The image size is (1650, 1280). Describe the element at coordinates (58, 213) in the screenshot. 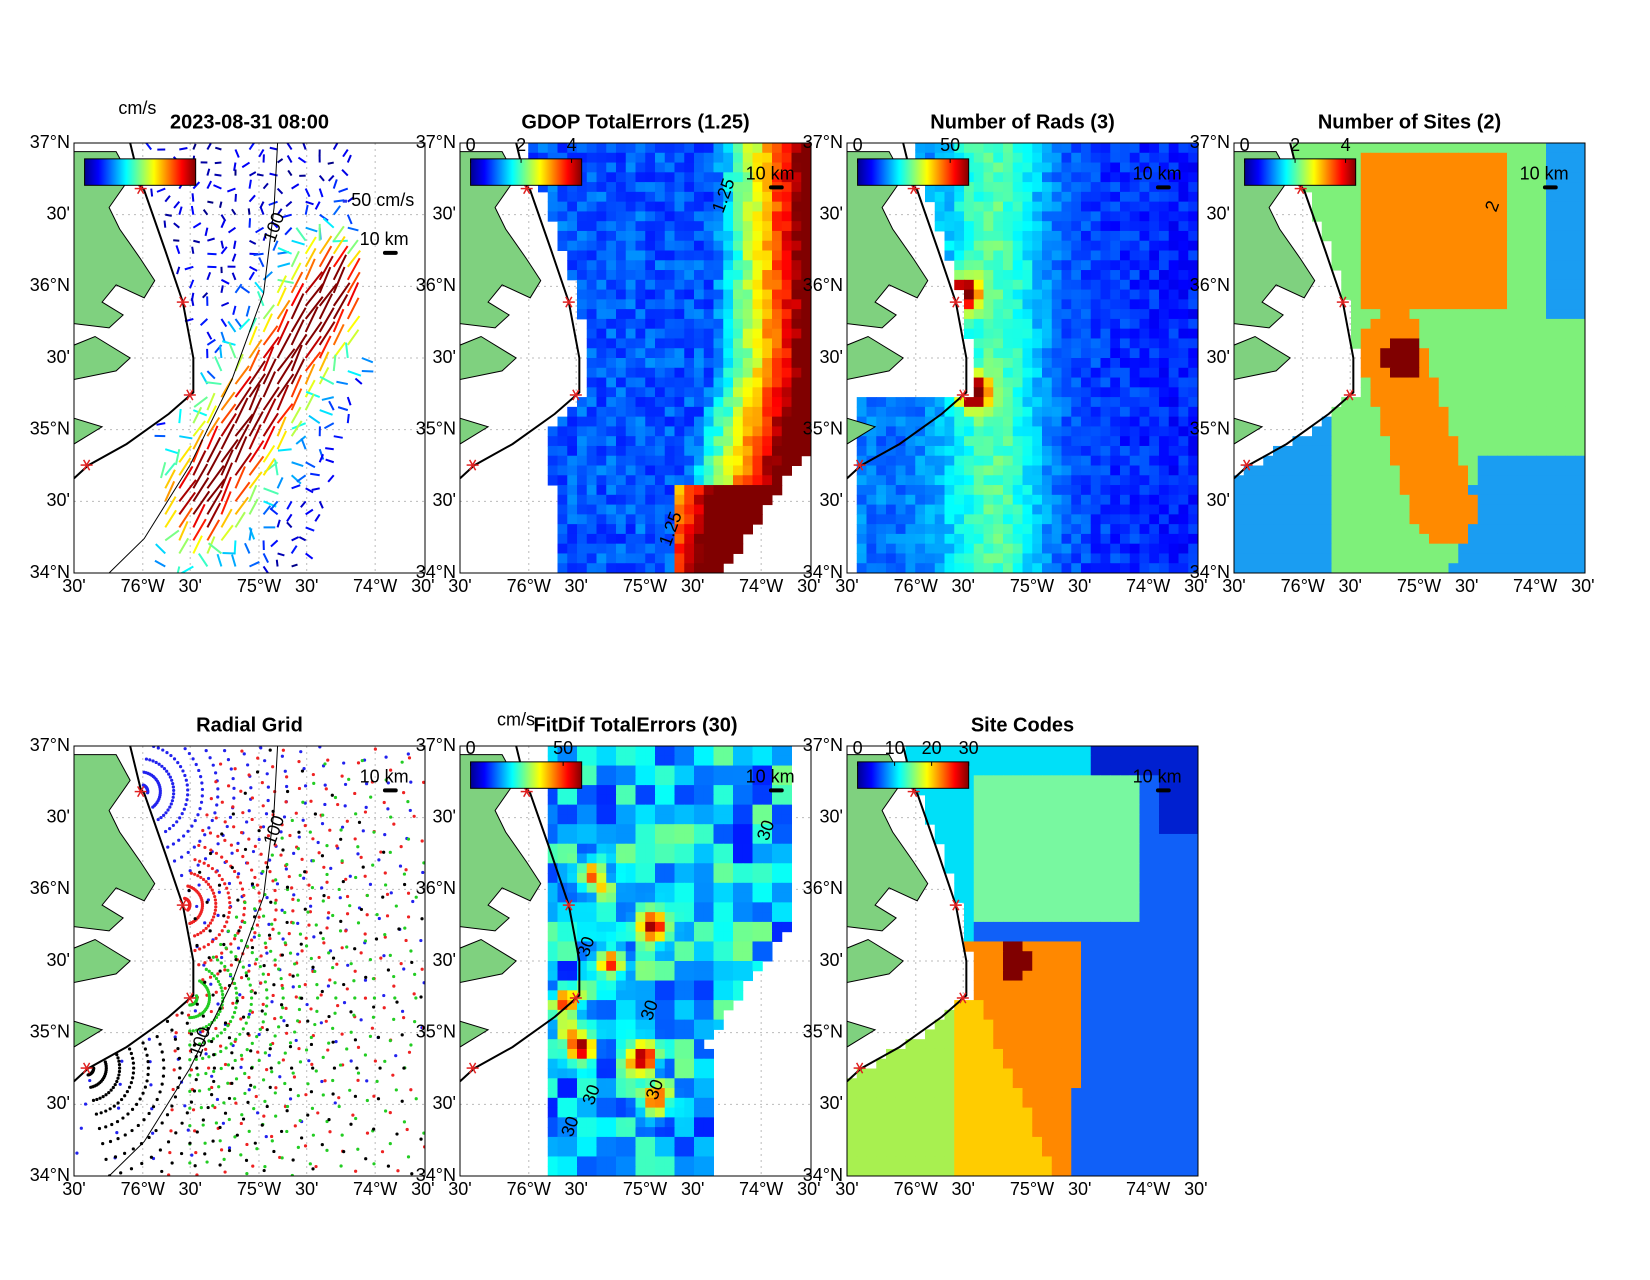

I see `lat-label: 30'` at that location.